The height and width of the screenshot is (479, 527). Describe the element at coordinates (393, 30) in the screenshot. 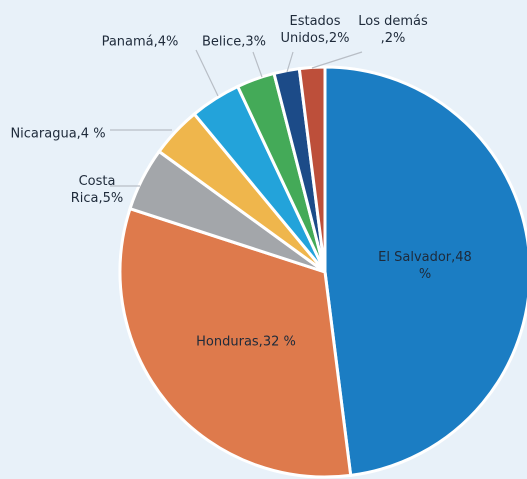

I see `data-label: Los demás ,2%` at that location.